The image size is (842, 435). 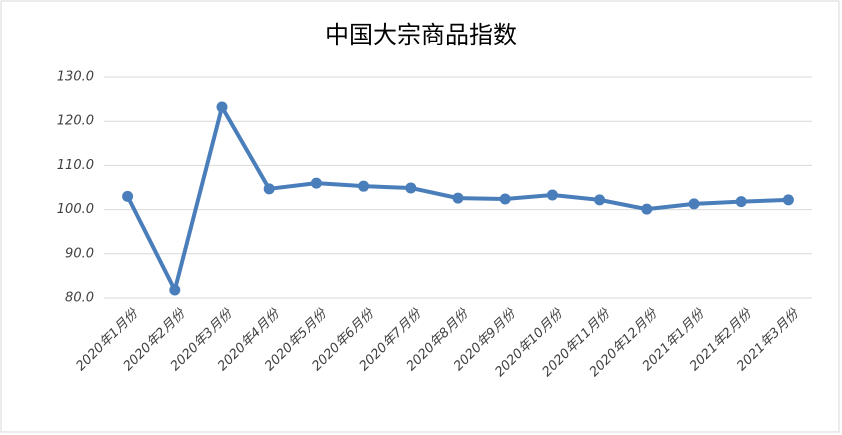 I want to click on y-tick-label: 110.0, so click(x=75, y=165).